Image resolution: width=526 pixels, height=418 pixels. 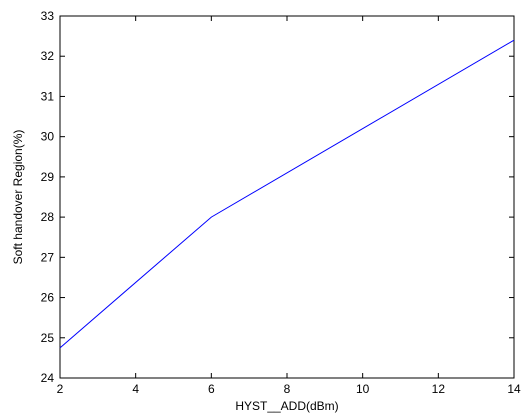 I want to click on x-tick-label: 14, so click(x=514, y=389).